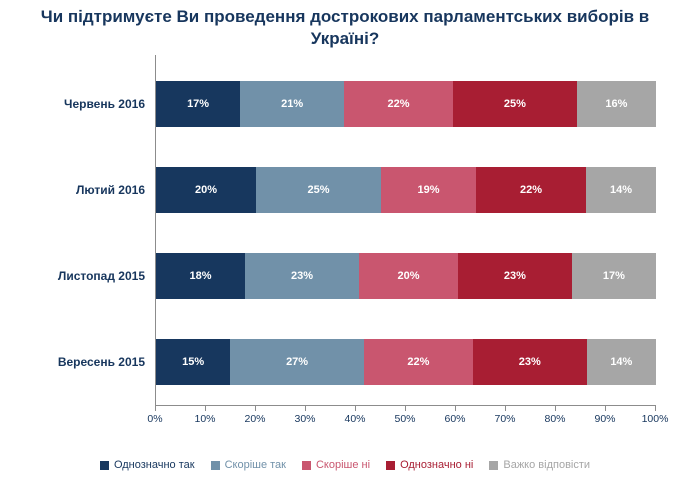 This screenshot has width=690, height=481. I want to click on stacked-bar: 20% 25% 19% 22% 14%, so click(406, 189).